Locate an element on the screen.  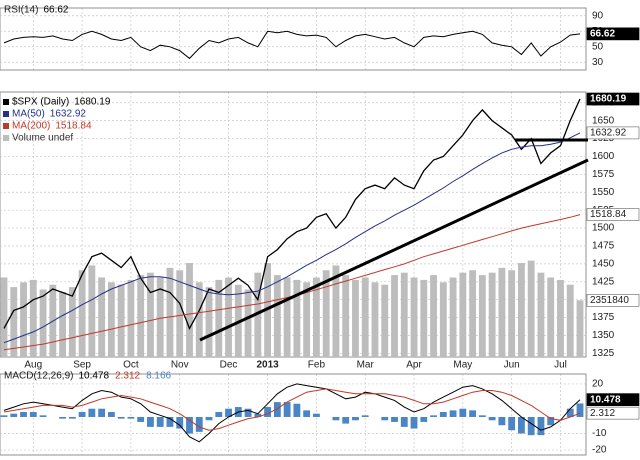
x-tick-label: 2013 is located at coordinates (267, 365).